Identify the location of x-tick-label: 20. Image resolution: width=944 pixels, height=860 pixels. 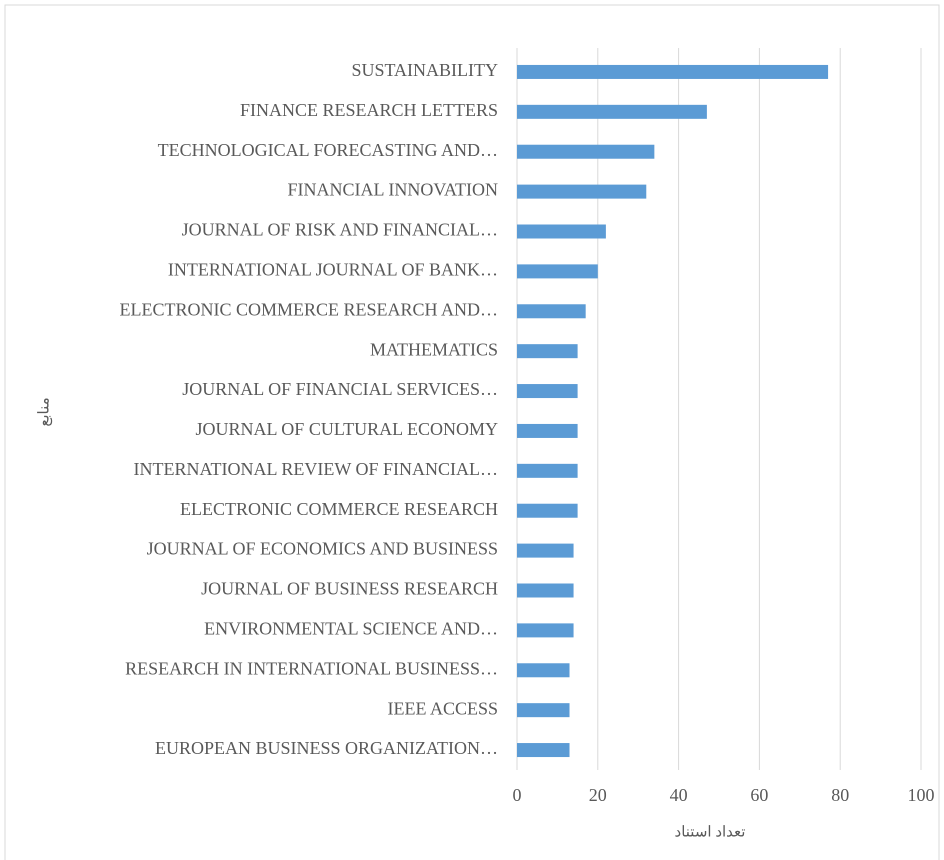
(598, 795).